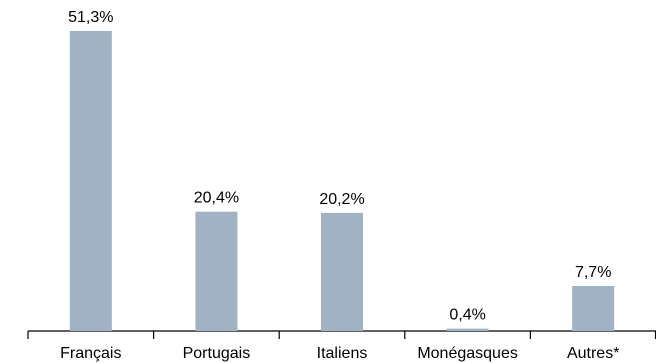 The height and width of the screenshot is (363, 656). What do you see at coordinates (467, 353) in the screenshot?
I see `category-label: Monégasques` at bounding box center [467, 353].